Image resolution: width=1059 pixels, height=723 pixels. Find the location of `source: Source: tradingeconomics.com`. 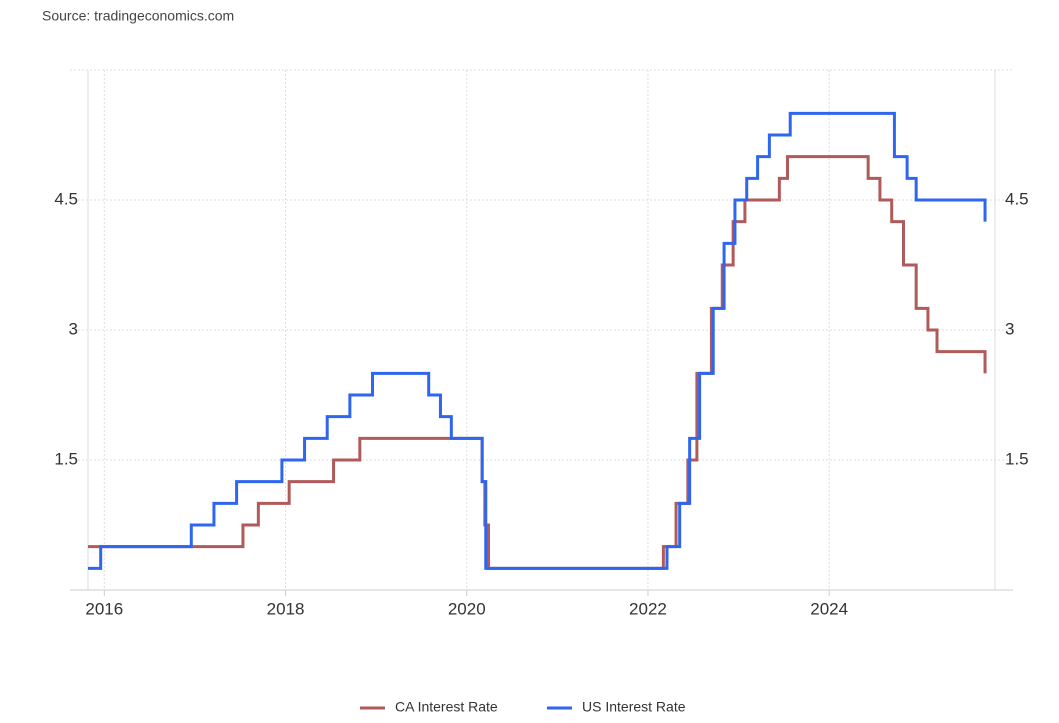

source: Source: tradingeconomics.com is located at coordinates (138, 16).